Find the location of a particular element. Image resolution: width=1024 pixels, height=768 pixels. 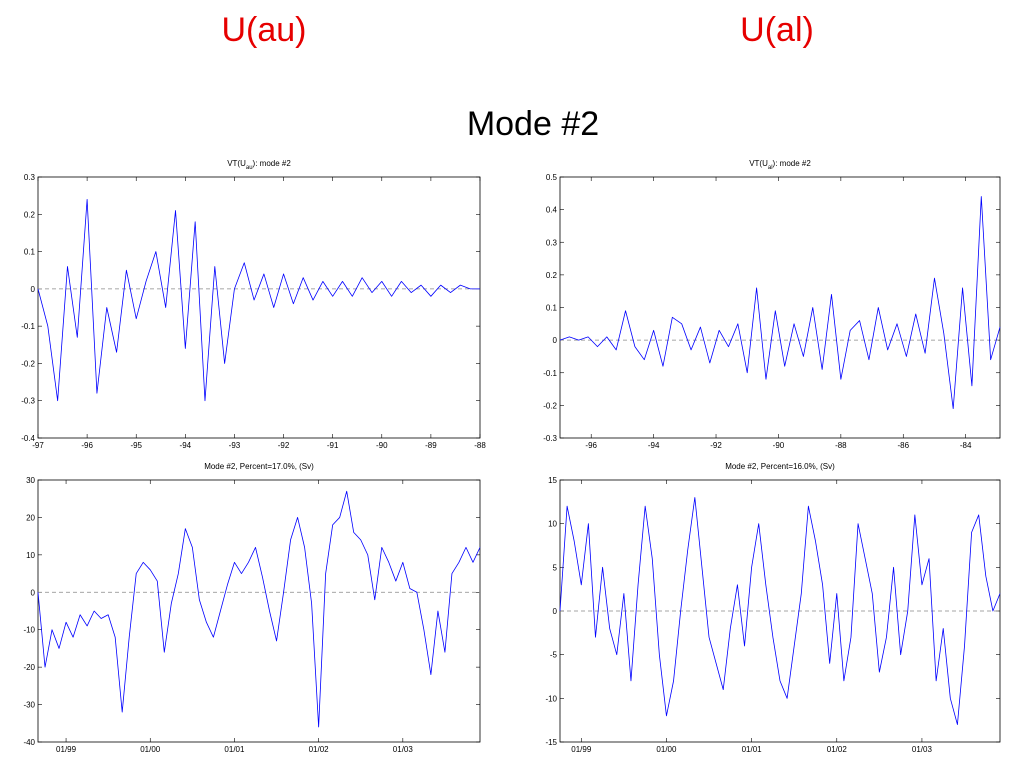

x-tick-label: -89 is located at coordinates (431, 445).